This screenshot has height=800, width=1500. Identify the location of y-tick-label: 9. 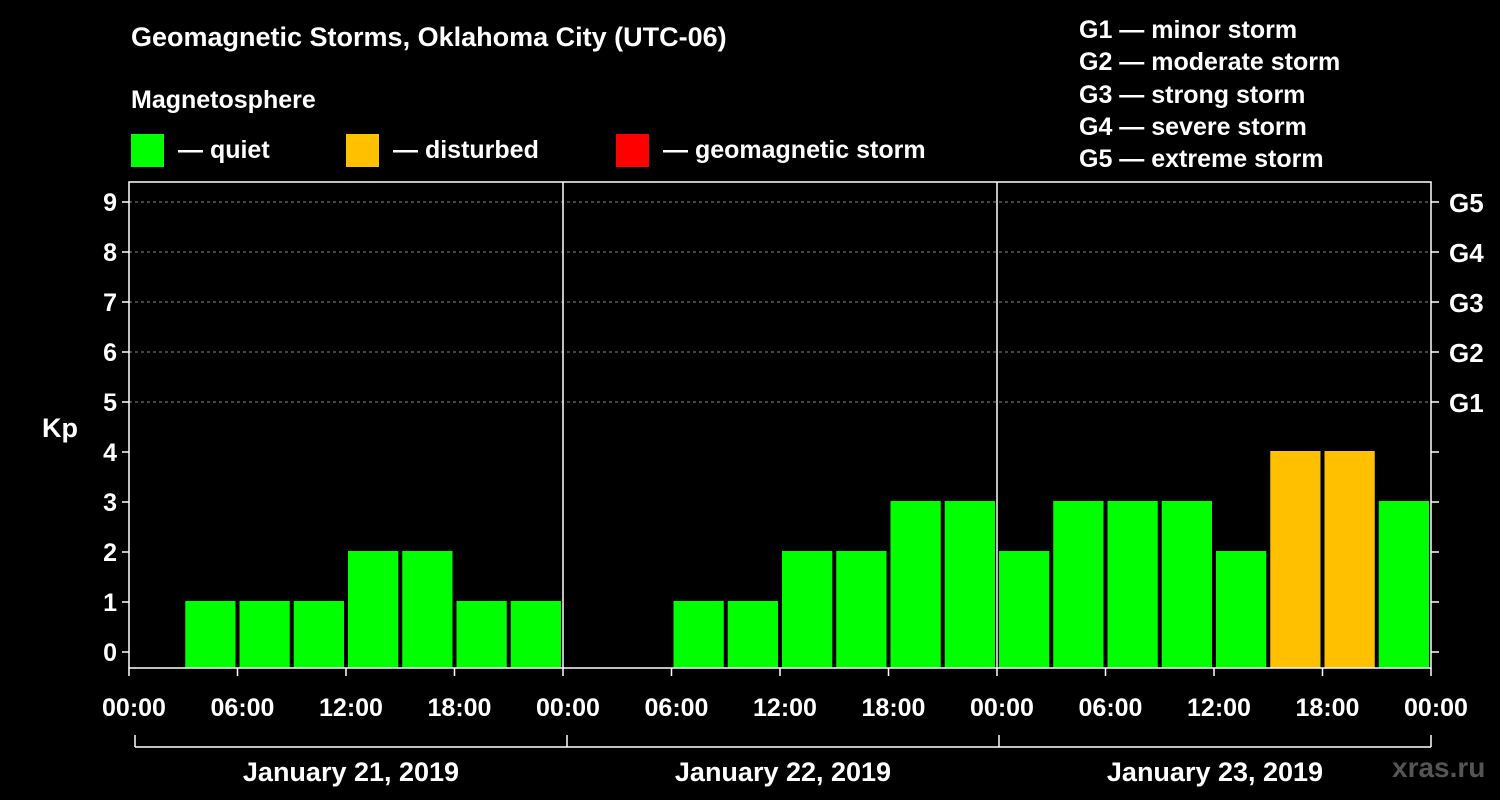
(110, 203).